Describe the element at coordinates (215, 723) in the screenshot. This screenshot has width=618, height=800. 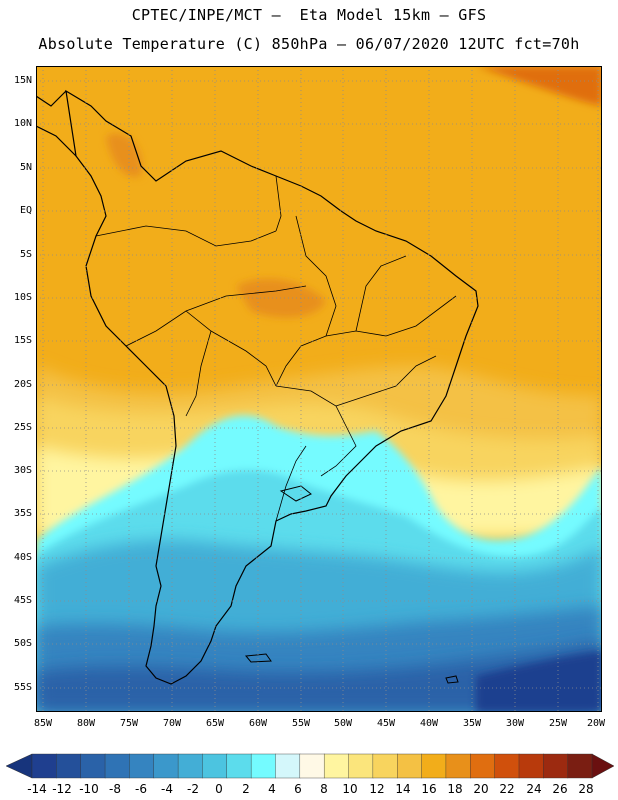
I see `lon-label: 65W` at that location.